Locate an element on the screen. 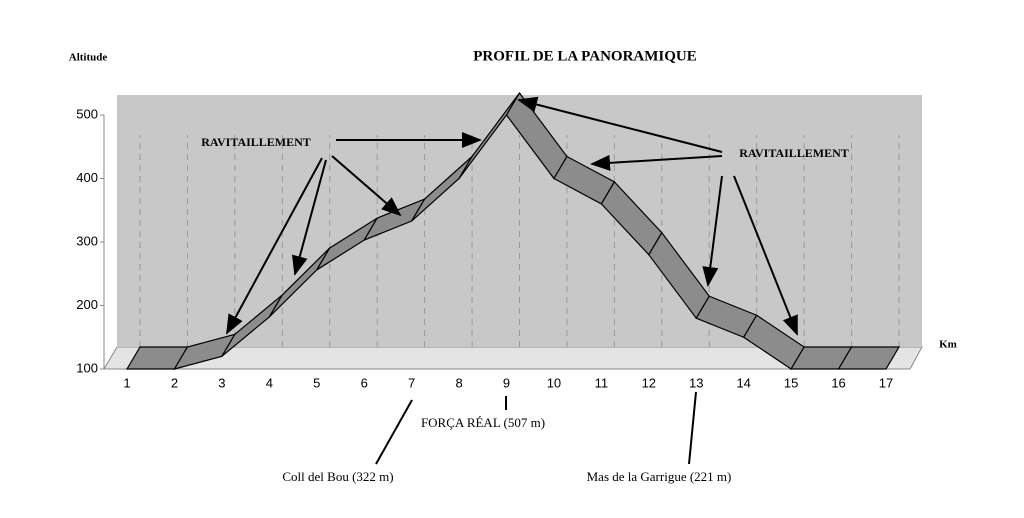  x-tick-label: 9 is located at coordinates (506, 382).